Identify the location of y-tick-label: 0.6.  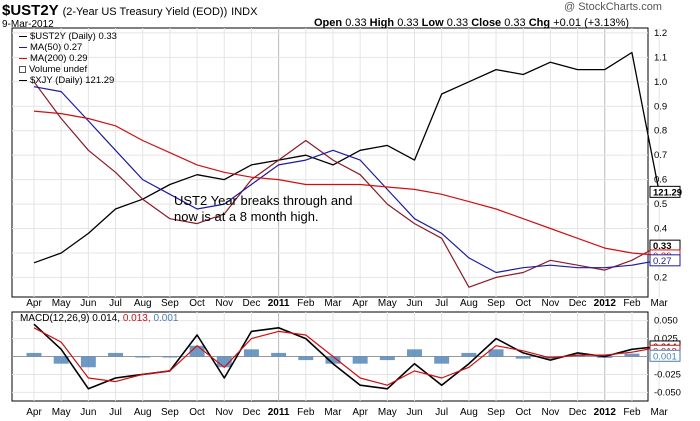
(660, 180).